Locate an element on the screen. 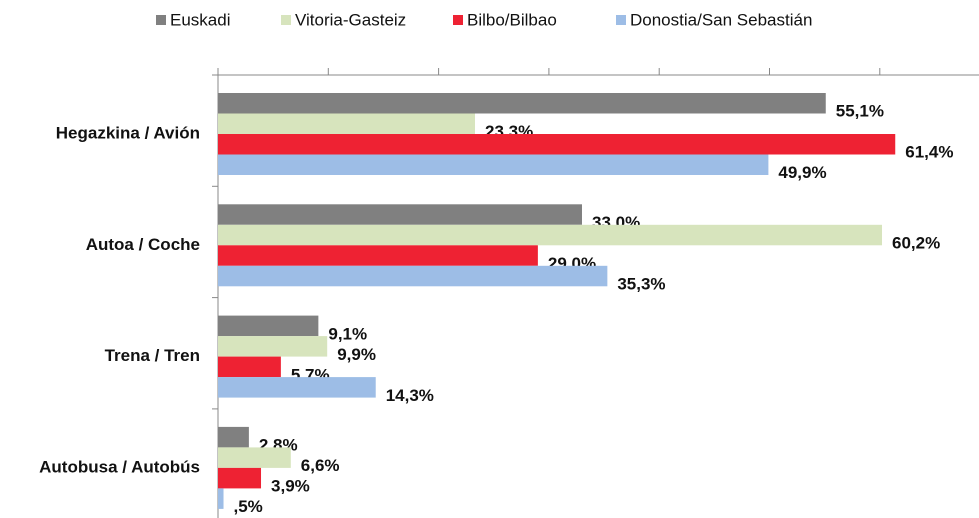 The width and height of the screenshot is (979, 518). value-label: 9,1% is located at coordinates (347, 333).